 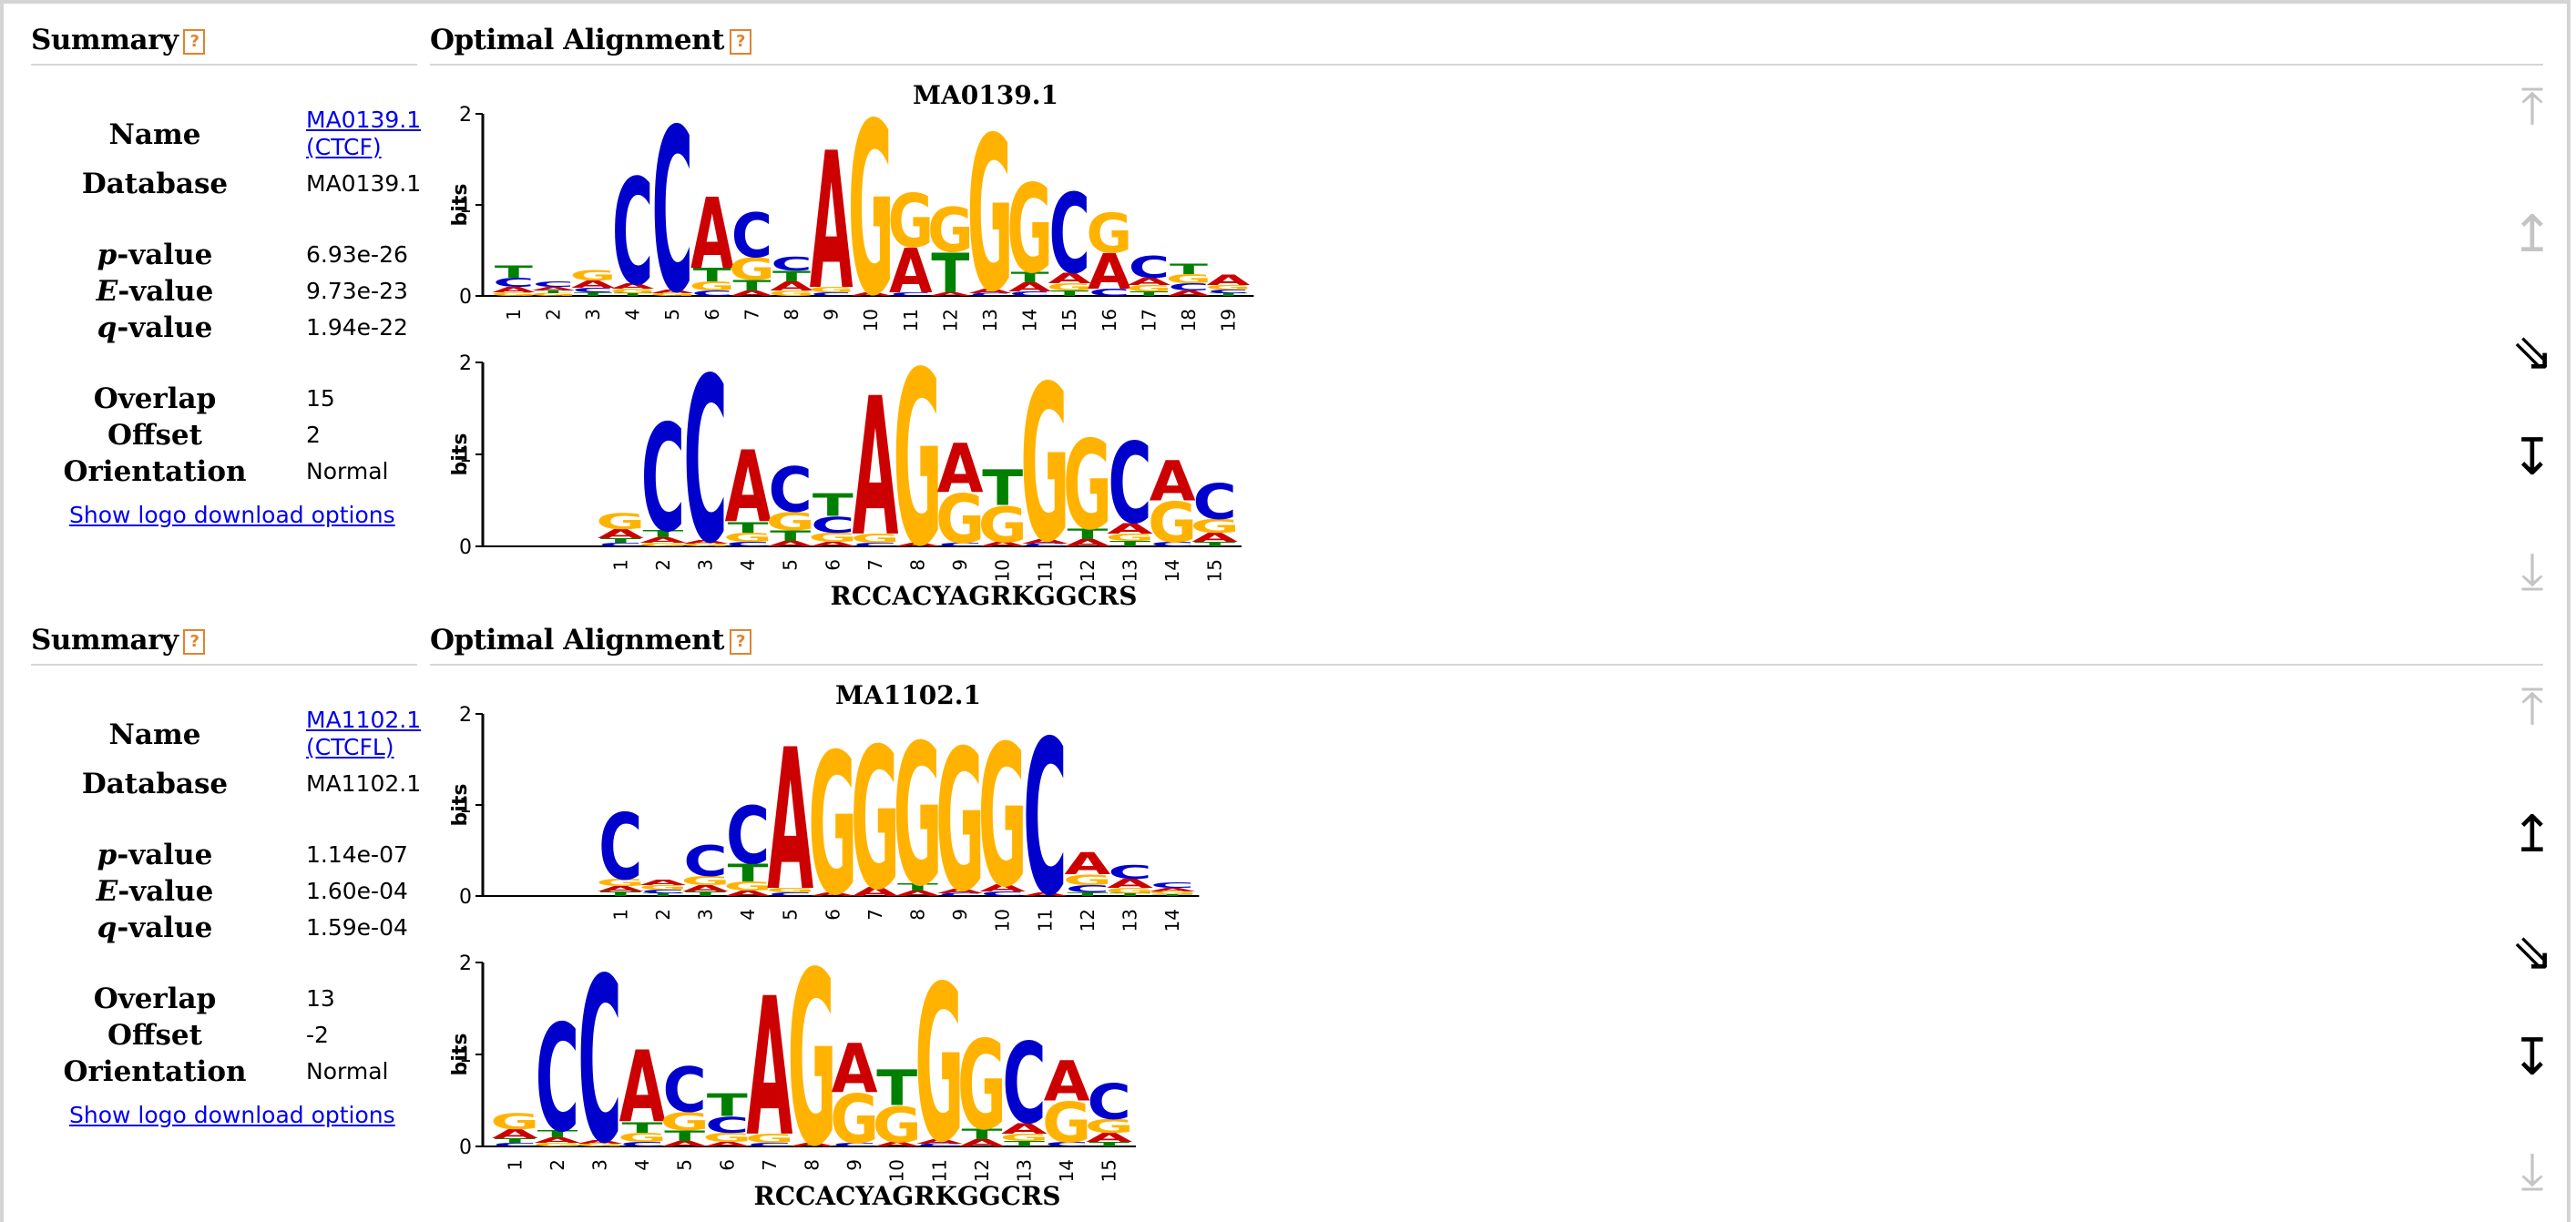 What do you see at coordinates (344, 147) in the screenshot?
I see `motif-alt-name: (CTCF)` at bounding box center [344, 147].